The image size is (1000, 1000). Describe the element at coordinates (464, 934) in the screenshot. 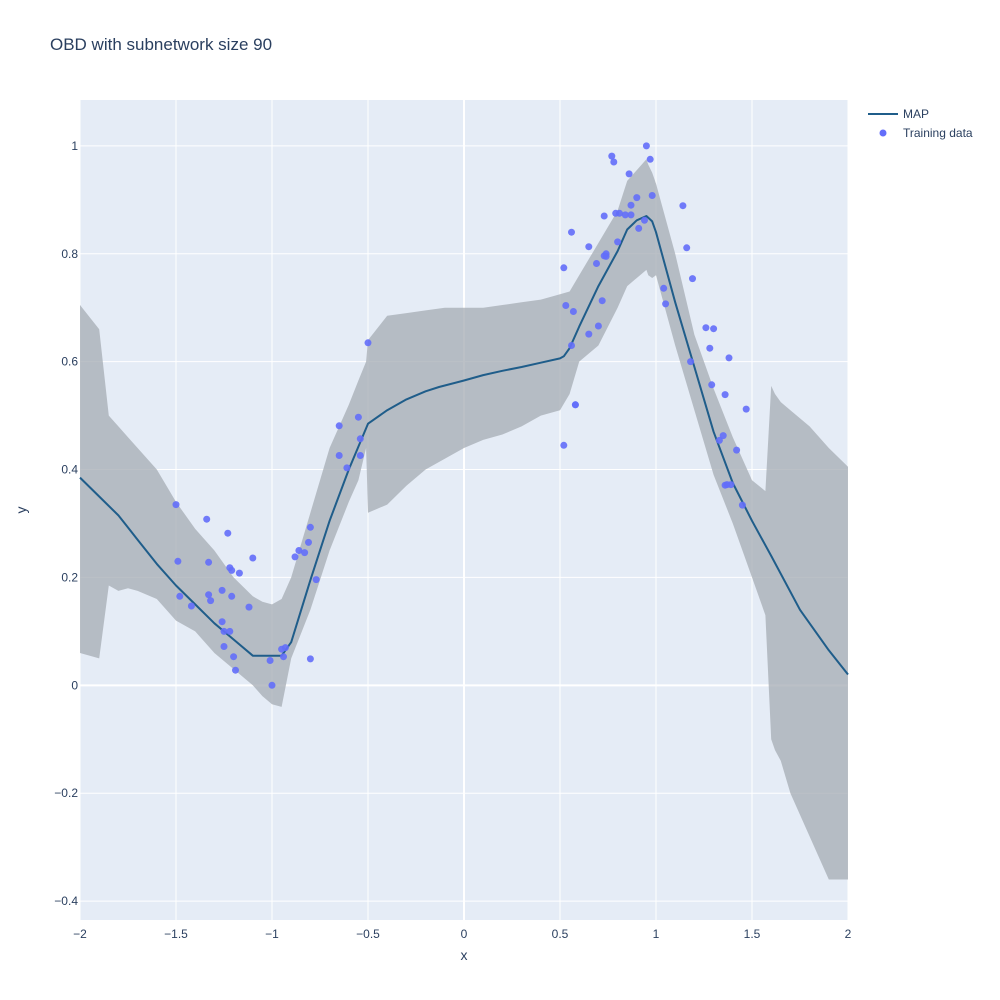

I see `x-tick-label: 0` at that location.